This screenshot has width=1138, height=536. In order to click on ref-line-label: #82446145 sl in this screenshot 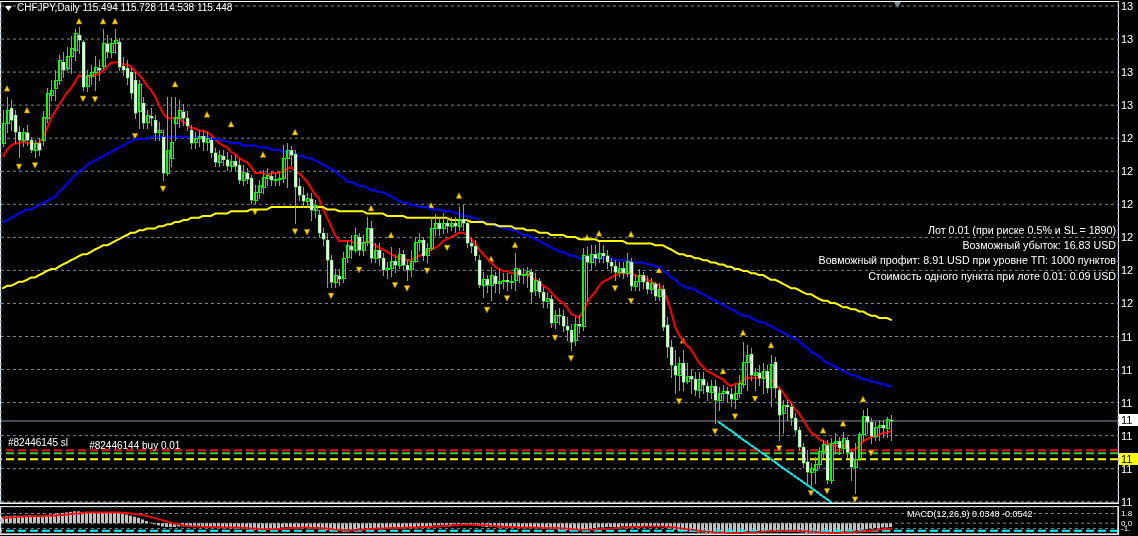, I will do `click(38, 443)`.